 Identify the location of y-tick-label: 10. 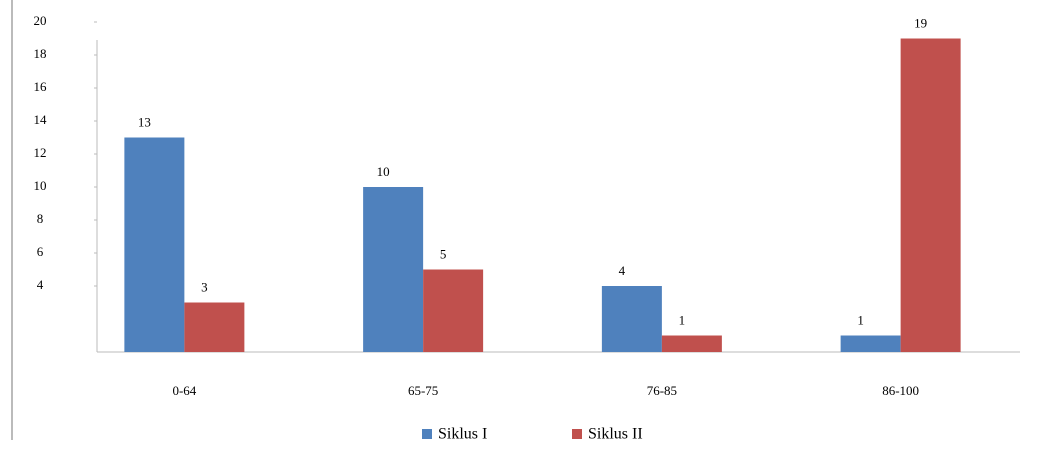
(40, 185).